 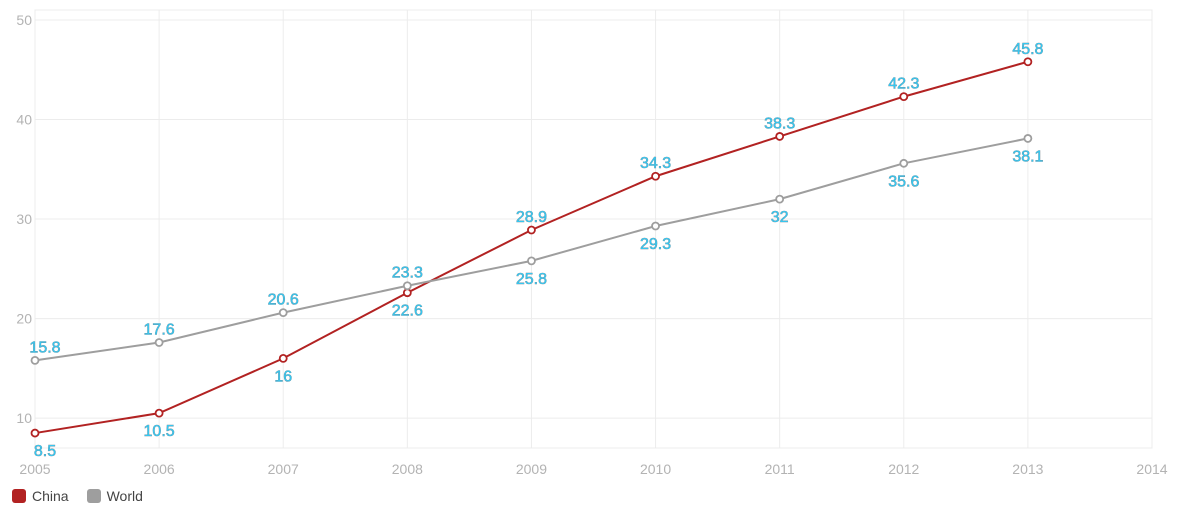 What do you see at coordinates (24, 219) in the screenshot?
I see `y-tick-label: 30` at bounding box center [24, 219].